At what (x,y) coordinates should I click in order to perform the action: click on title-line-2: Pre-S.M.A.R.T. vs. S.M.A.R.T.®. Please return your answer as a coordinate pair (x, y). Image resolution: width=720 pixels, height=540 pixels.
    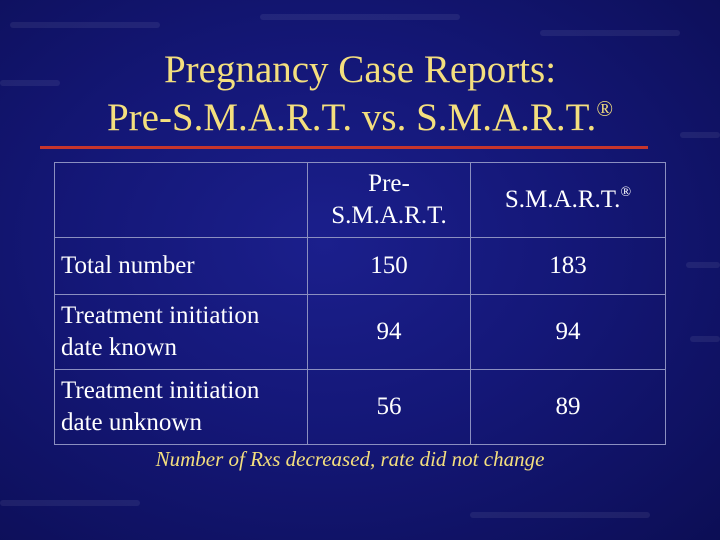
    Looking at the image, I should click on (360, 118).